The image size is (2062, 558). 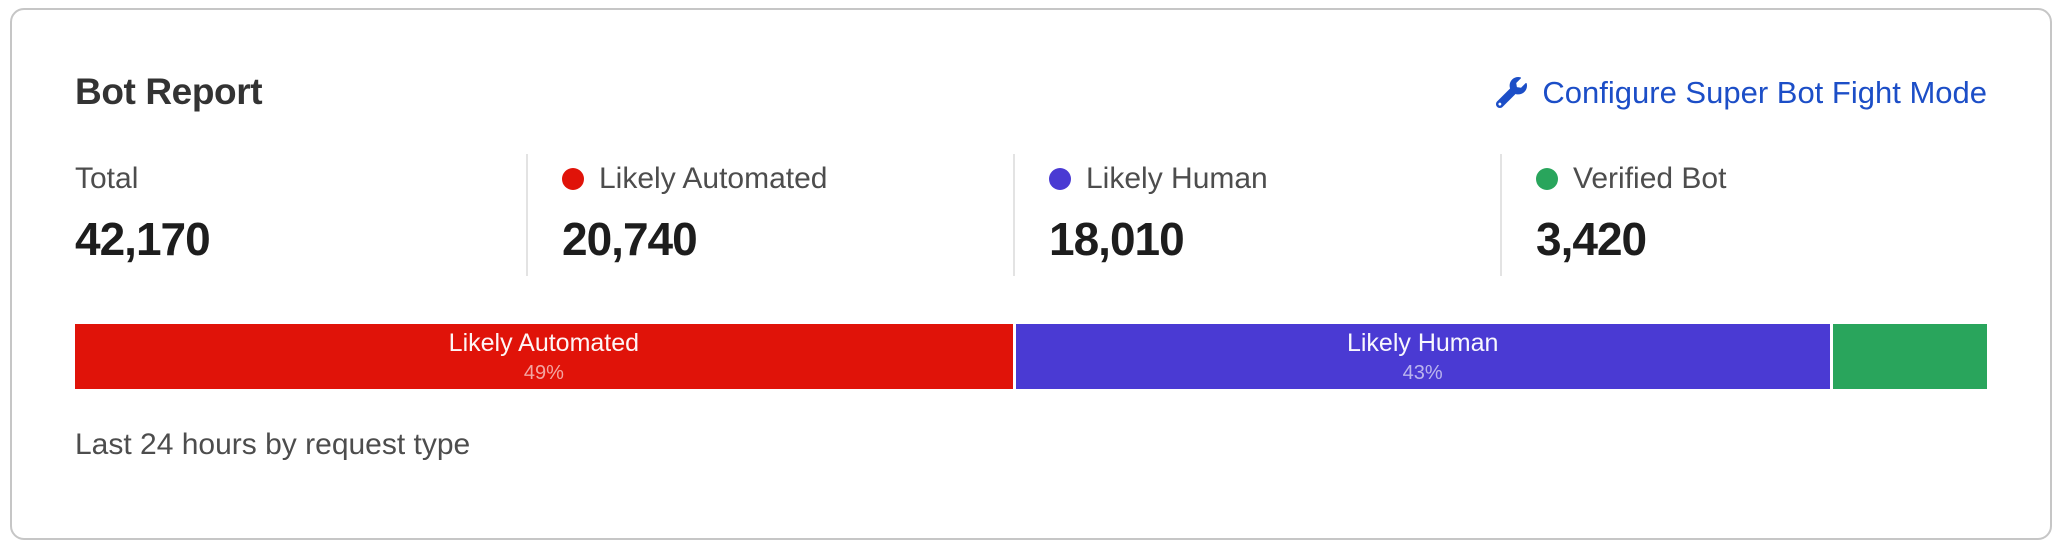 I want to click on stat-value: 18,010, so click(x=1117, y=238).